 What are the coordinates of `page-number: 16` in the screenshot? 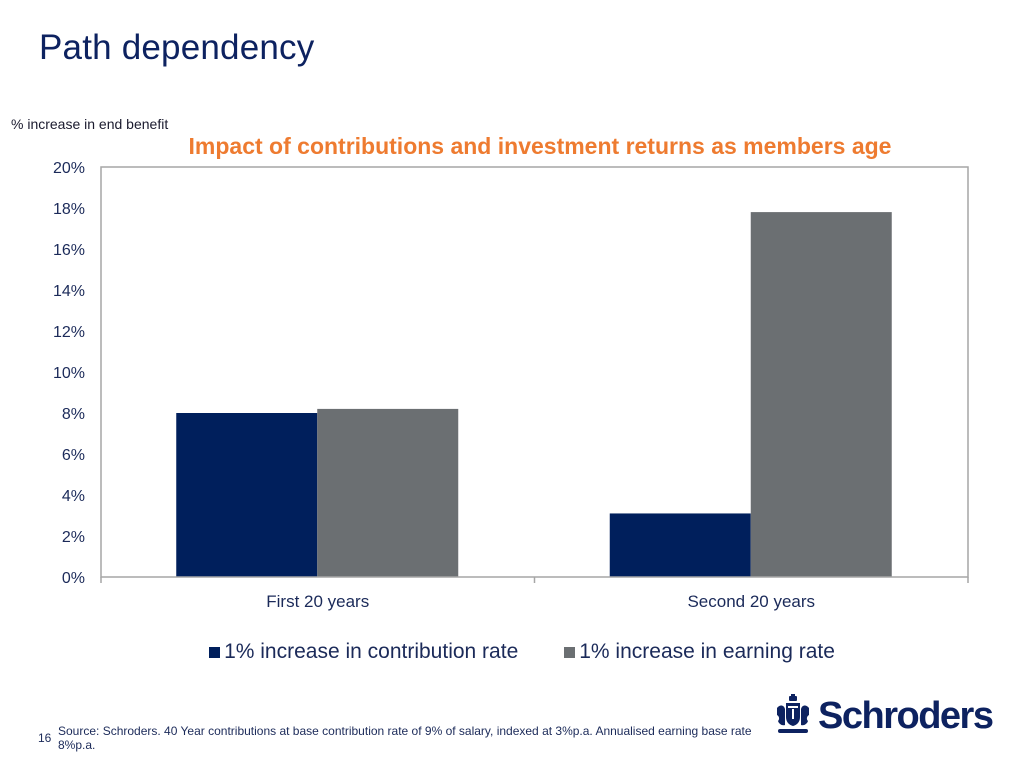 It's located at (45, 738).